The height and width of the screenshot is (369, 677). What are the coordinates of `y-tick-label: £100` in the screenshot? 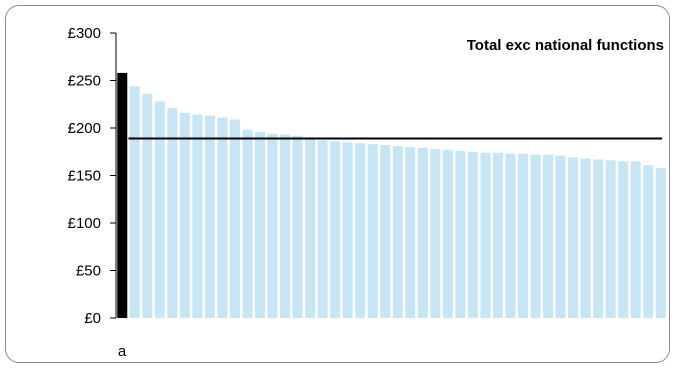 It's located at (84, 223).